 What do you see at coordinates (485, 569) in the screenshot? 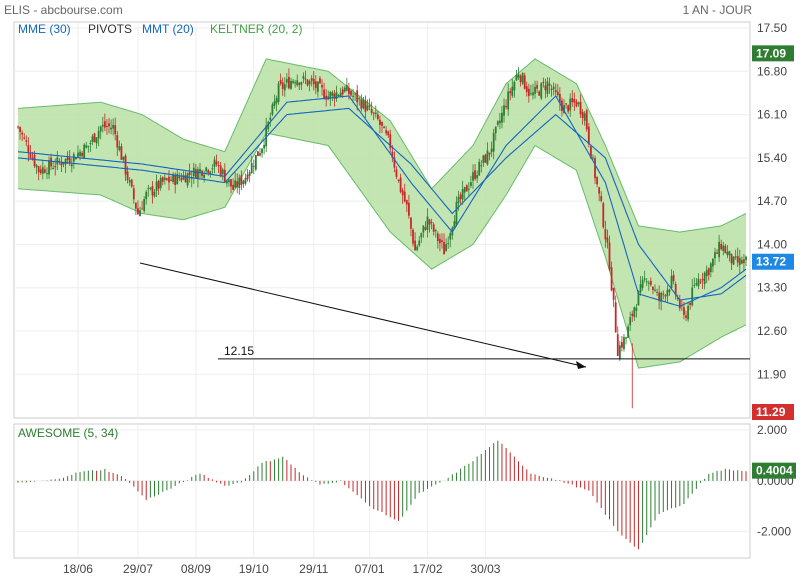
I see `date-tick-label: 30/03` at bounding box center [485, 569].